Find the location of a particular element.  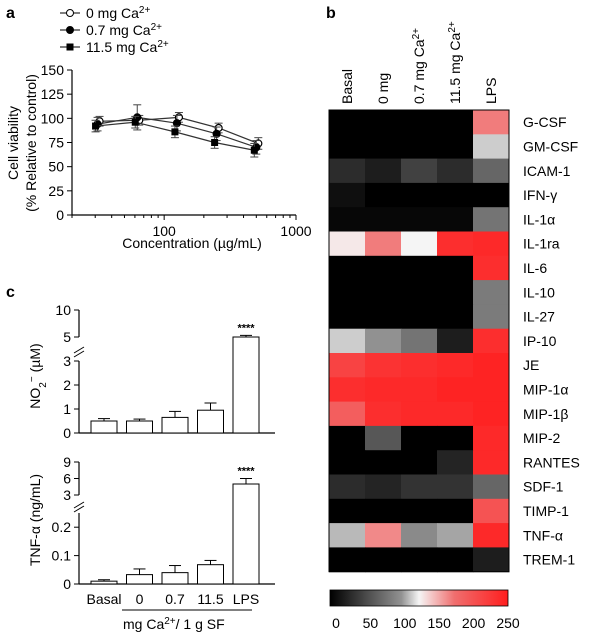

heatmap-row-label: TNF-α is located at coordinates (543, 535).